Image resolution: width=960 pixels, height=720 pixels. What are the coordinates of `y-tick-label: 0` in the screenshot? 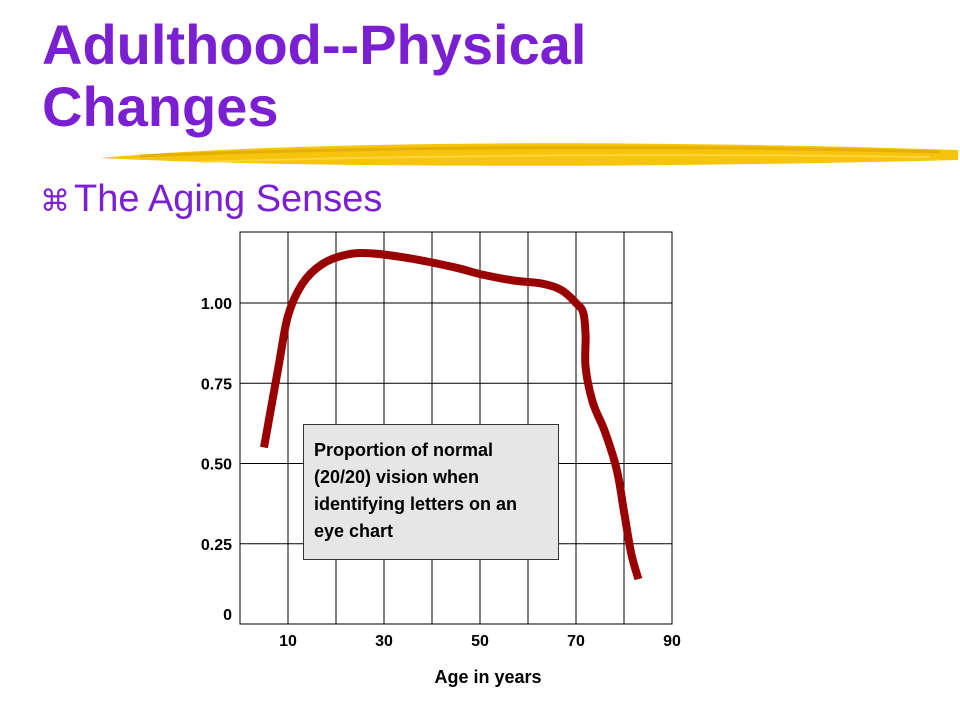 It's located at (227, 615).